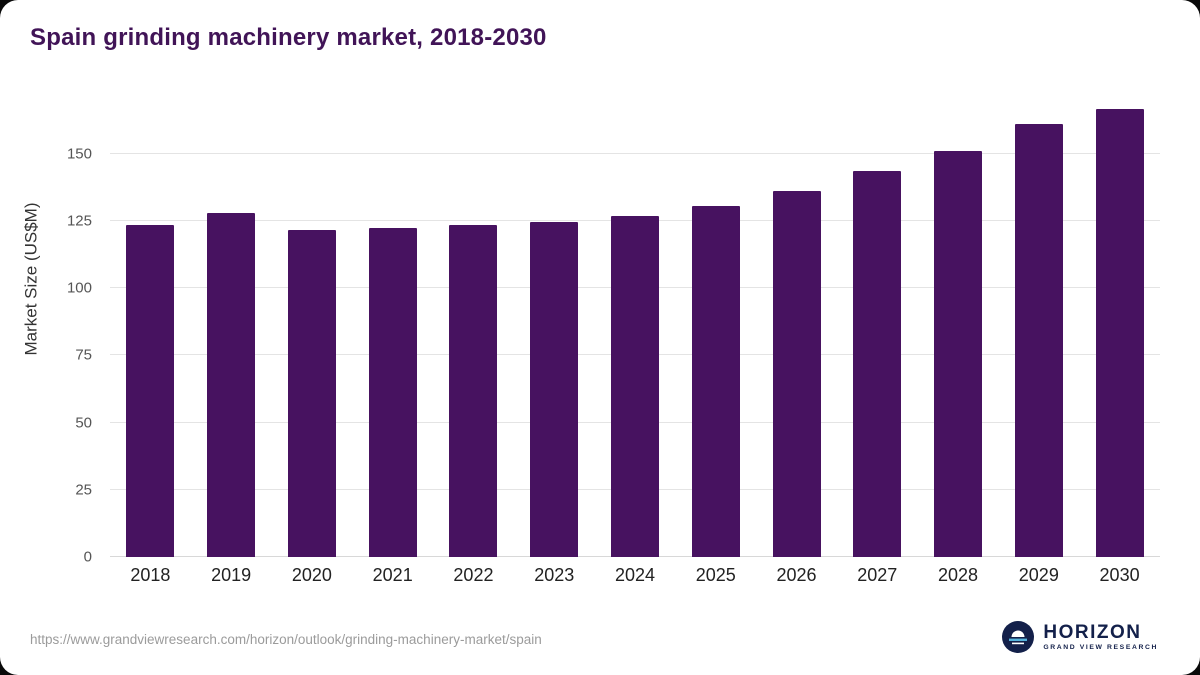 This screenshot has height=675, width=1200. I want to click on bar-2030, so click(1119, 333).